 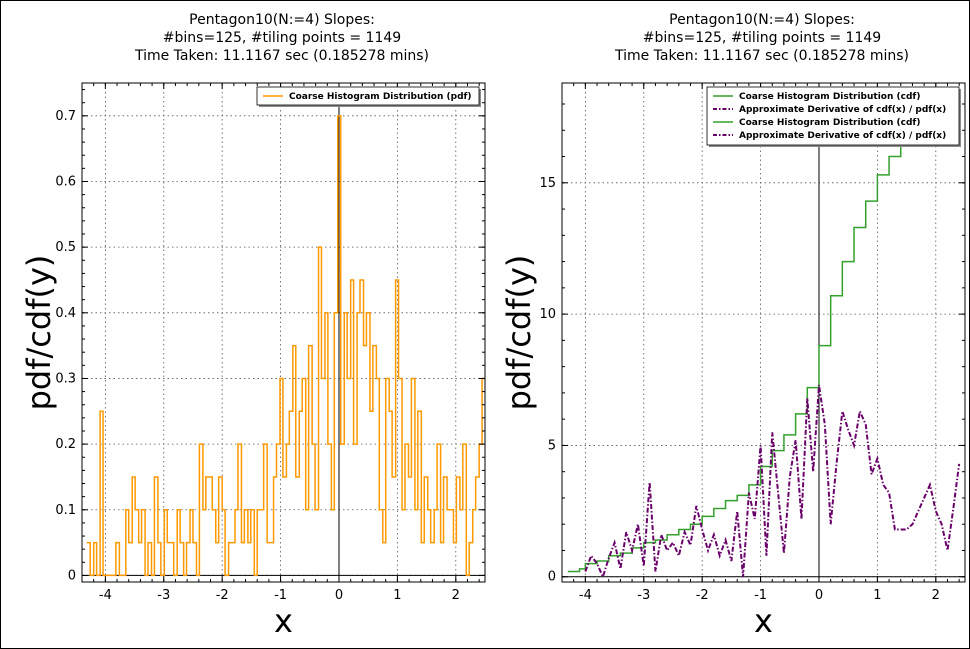 What do you see at coordinates (281, 56) in the screenshot?
I see `left-title-line-3: Time Taken: 11.1167 sec (0.185278 mins)` at bounding box center [281, 56].